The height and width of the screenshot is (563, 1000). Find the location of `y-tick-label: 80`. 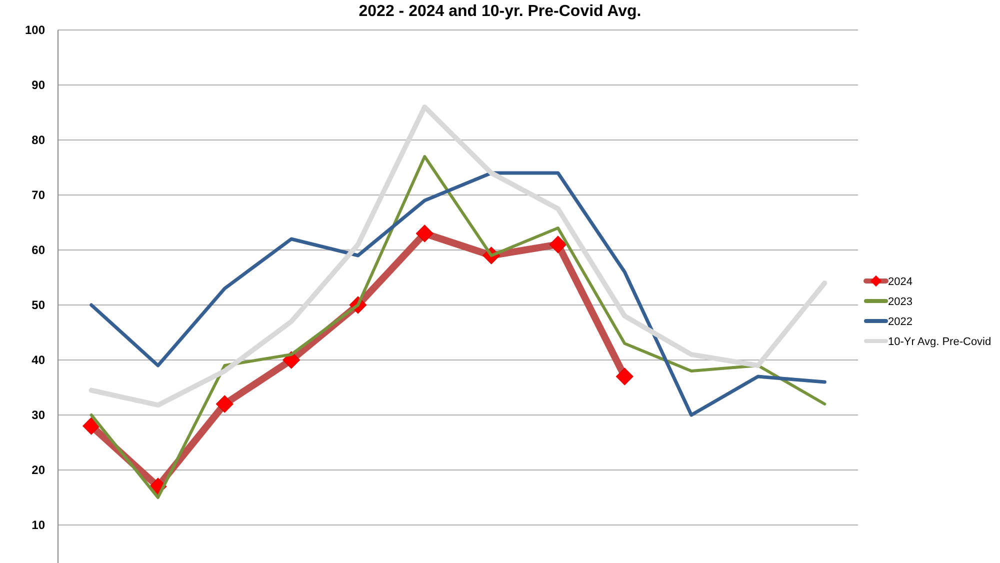

y-tick-label: 80 is located at coordinates (39, 140).